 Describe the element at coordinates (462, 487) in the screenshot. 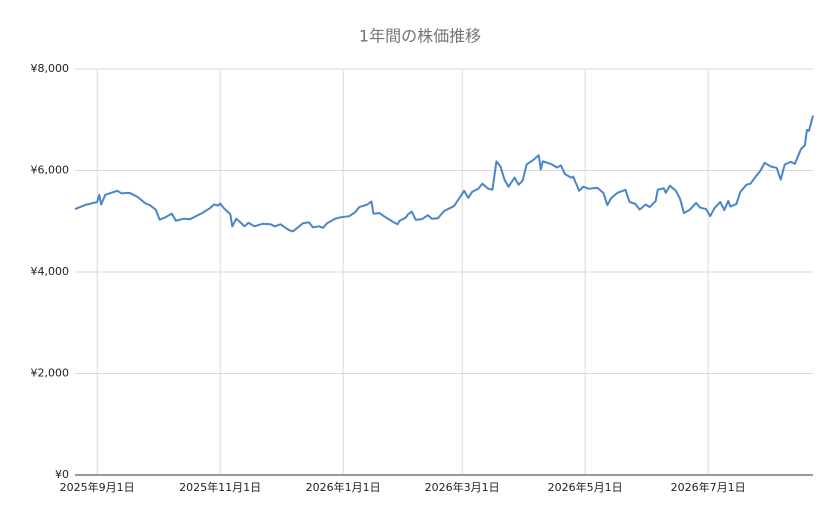

I see `x-tick-label: 2026年3月1日` at that location.